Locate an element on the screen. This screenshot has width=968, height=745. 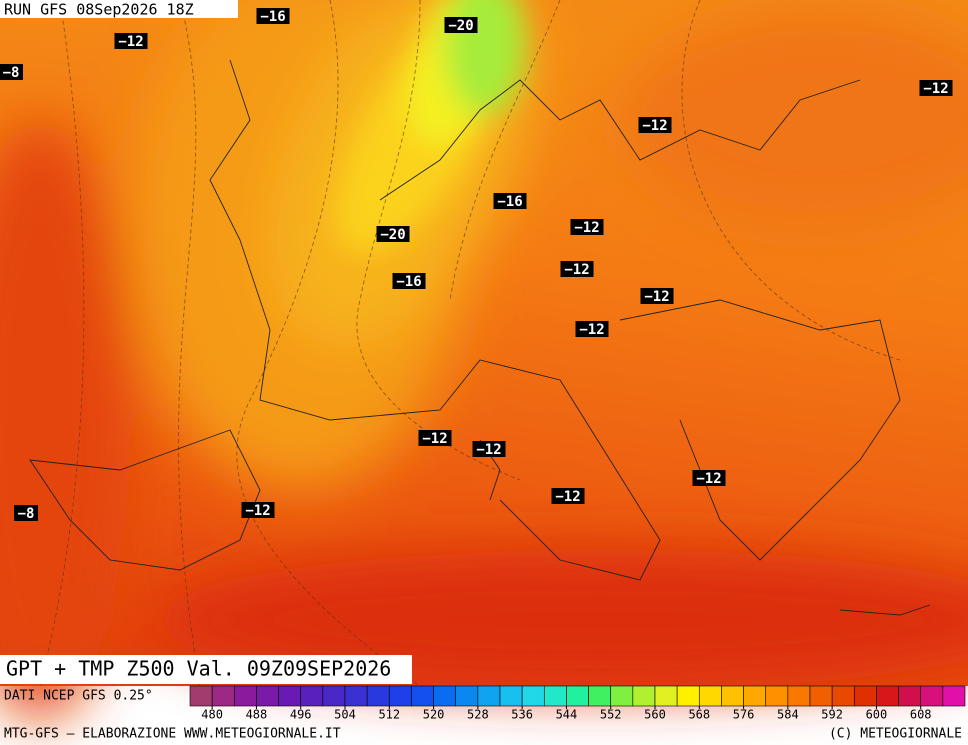
copyright-label: (C) METEOGIORNALE is located at coordinates (895, 734).